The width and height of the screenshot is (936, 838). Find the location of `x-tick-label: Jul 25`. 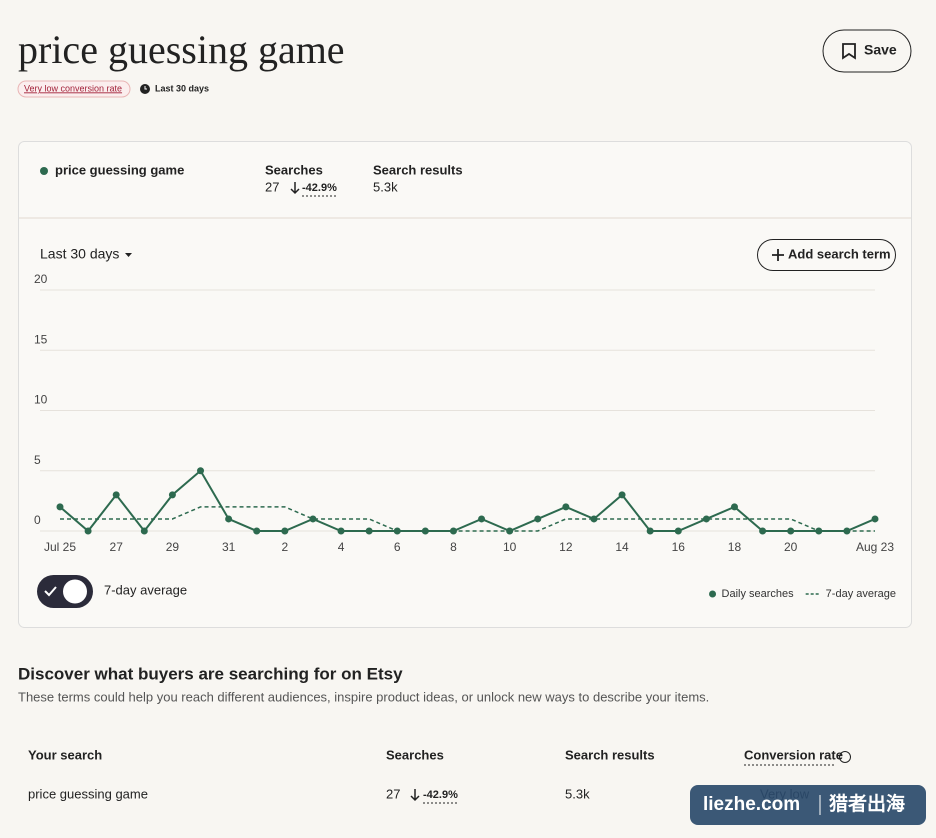

x-tick-label: Jul 25 is located at coordinates (60, 547).